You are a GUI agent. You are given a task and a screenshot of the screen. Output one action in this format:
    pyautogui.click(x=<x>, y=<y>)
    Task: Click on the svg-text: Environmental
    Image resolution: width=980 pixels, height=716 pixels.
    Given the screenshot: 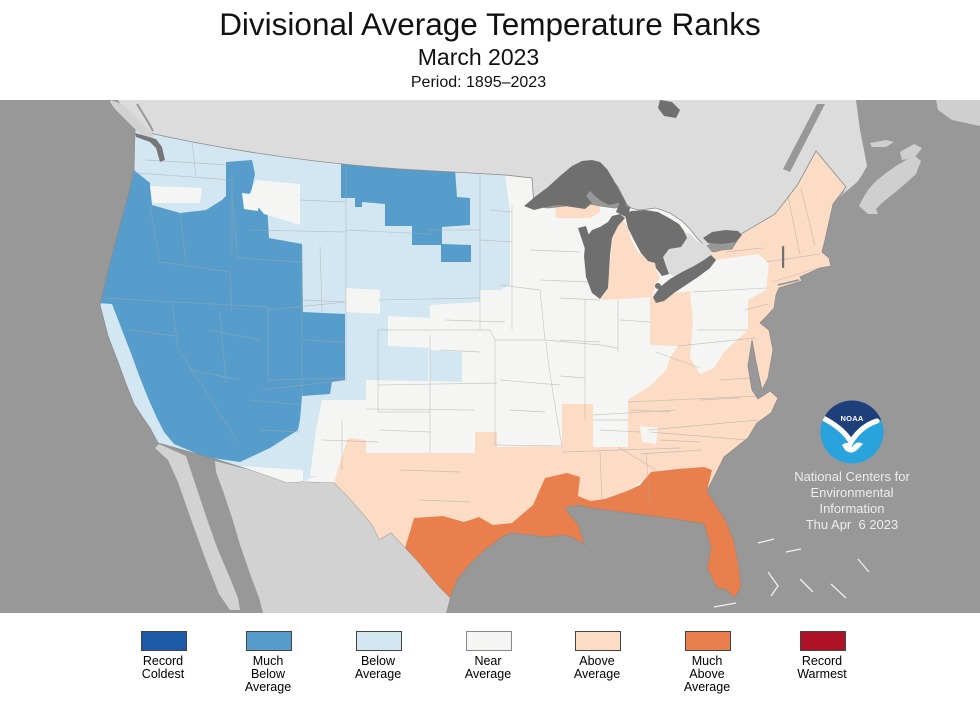 What is the action you would take?
    pyautogui.click(x=851, y=492)
    